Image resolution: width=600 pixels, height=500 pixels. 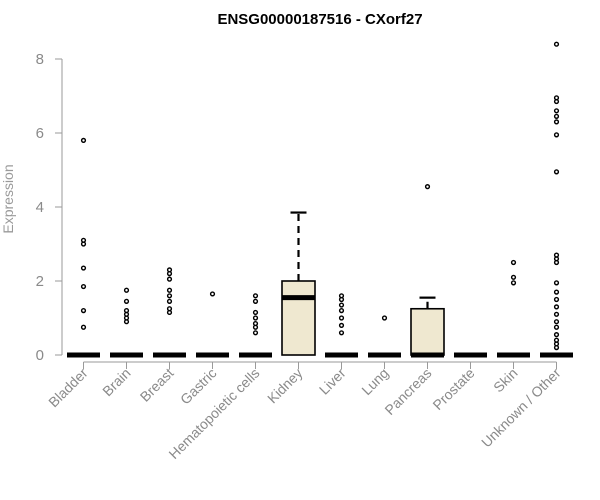 What do you see at coordinates (40, 133) in the screenshot?
I see `y-tick-label: 6` at bounding box center [40, 133].